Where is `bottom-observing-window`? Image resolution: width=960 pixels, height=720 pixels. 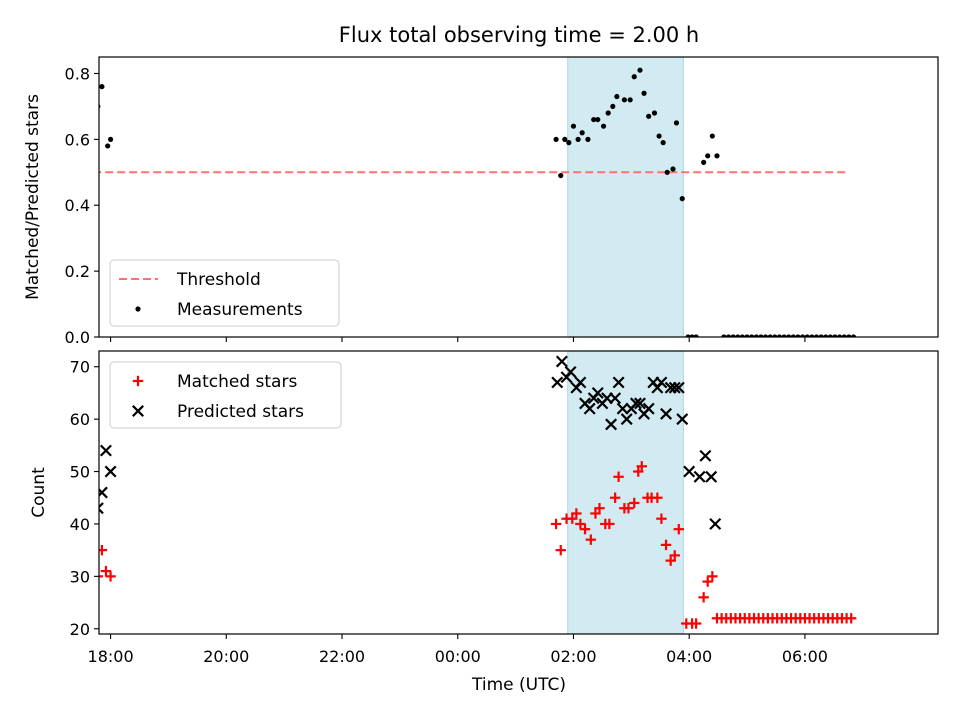 bottom-observing-window is located at coordinates (625, 492).